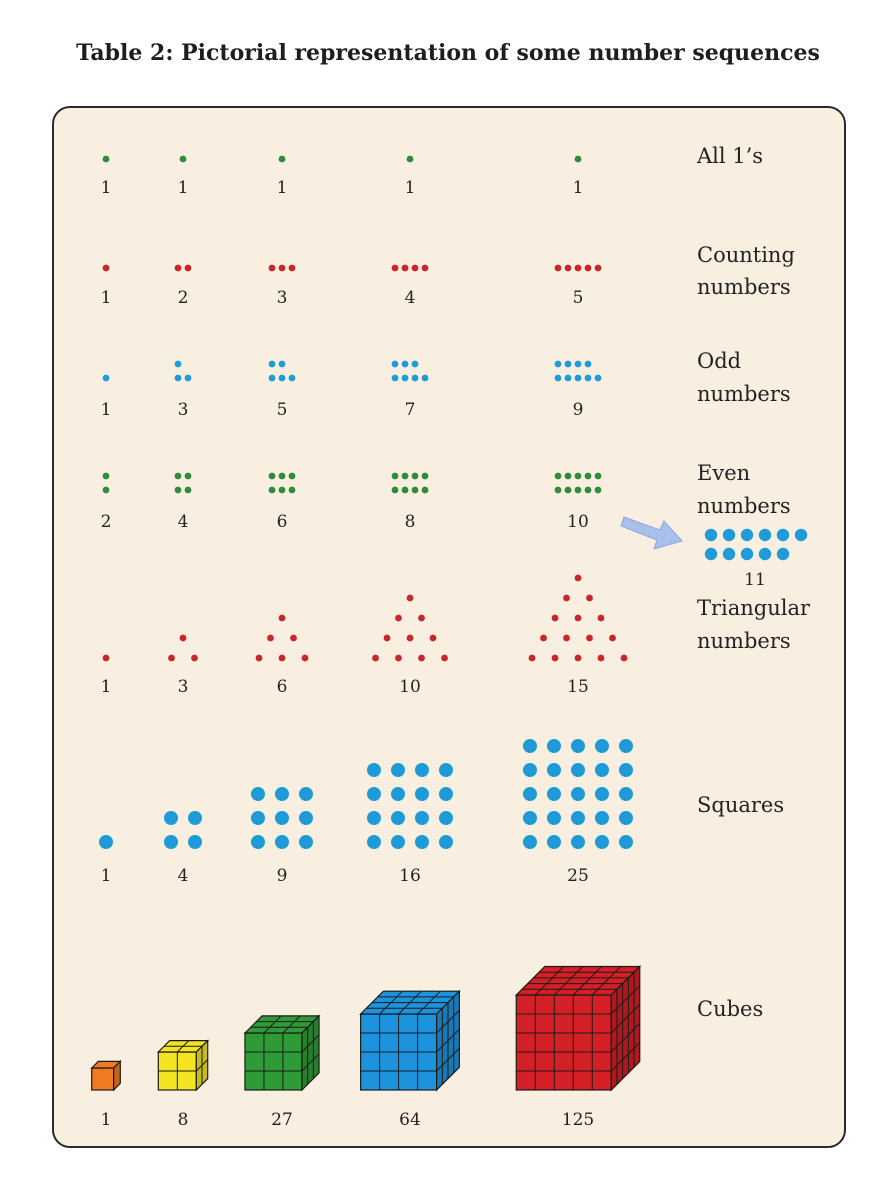 The image size is (896, 1197). What do you see at coordinates (578, 410) in the screenshot?
I see `odd-number-5: 9` at bounding box center [578, 410].